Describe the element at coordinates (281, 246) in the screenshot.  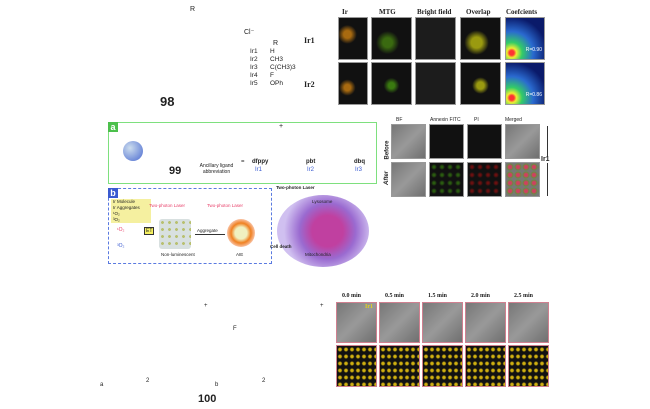
I see `cell-death-label: Cell death` at that location.